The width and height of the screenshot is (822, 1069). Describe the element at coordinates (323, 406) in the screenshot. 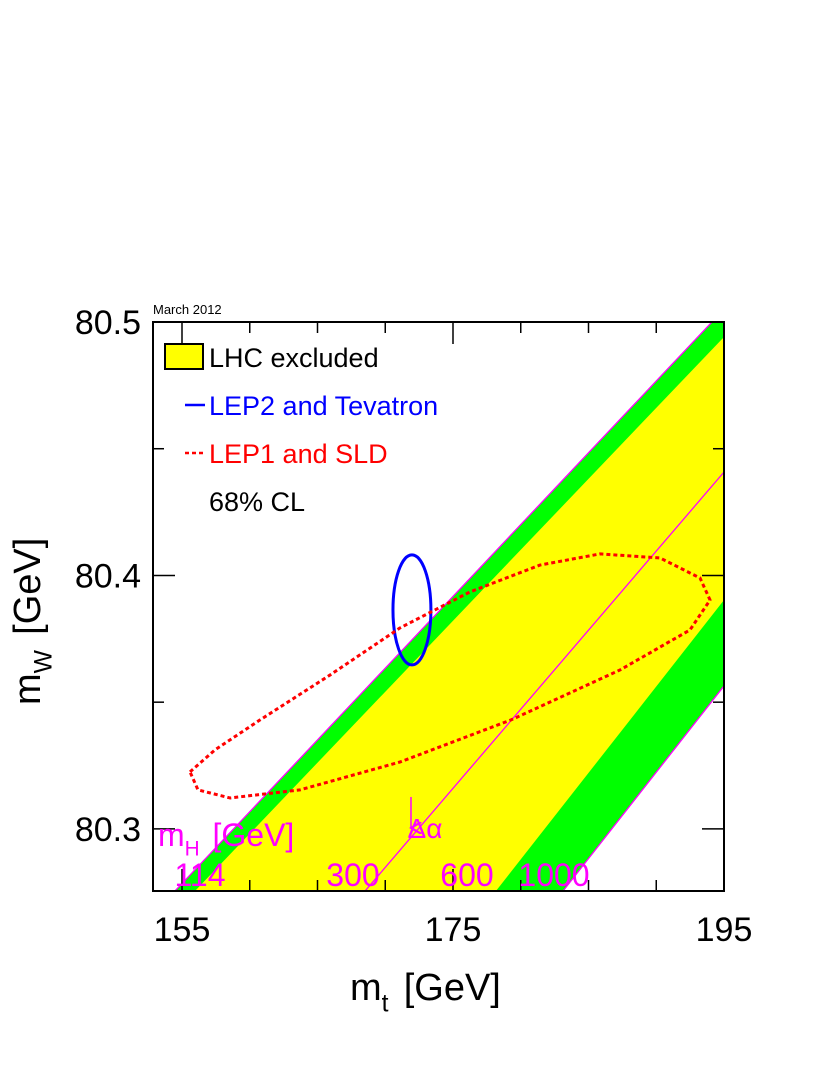

I see `legend-label: LEP2 and Tevatron` at that location.